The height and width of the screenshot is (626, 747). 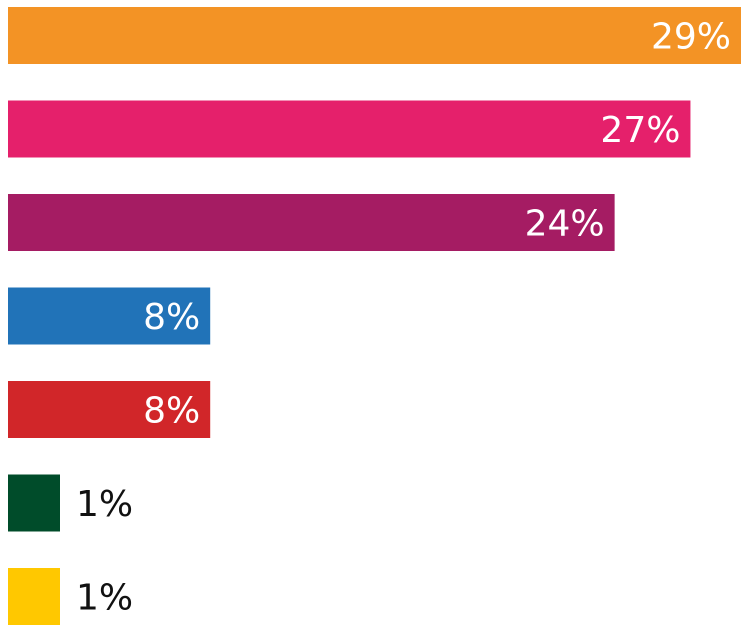 I want to click on bar-label-4: 8%, so click(x=171, y=411).